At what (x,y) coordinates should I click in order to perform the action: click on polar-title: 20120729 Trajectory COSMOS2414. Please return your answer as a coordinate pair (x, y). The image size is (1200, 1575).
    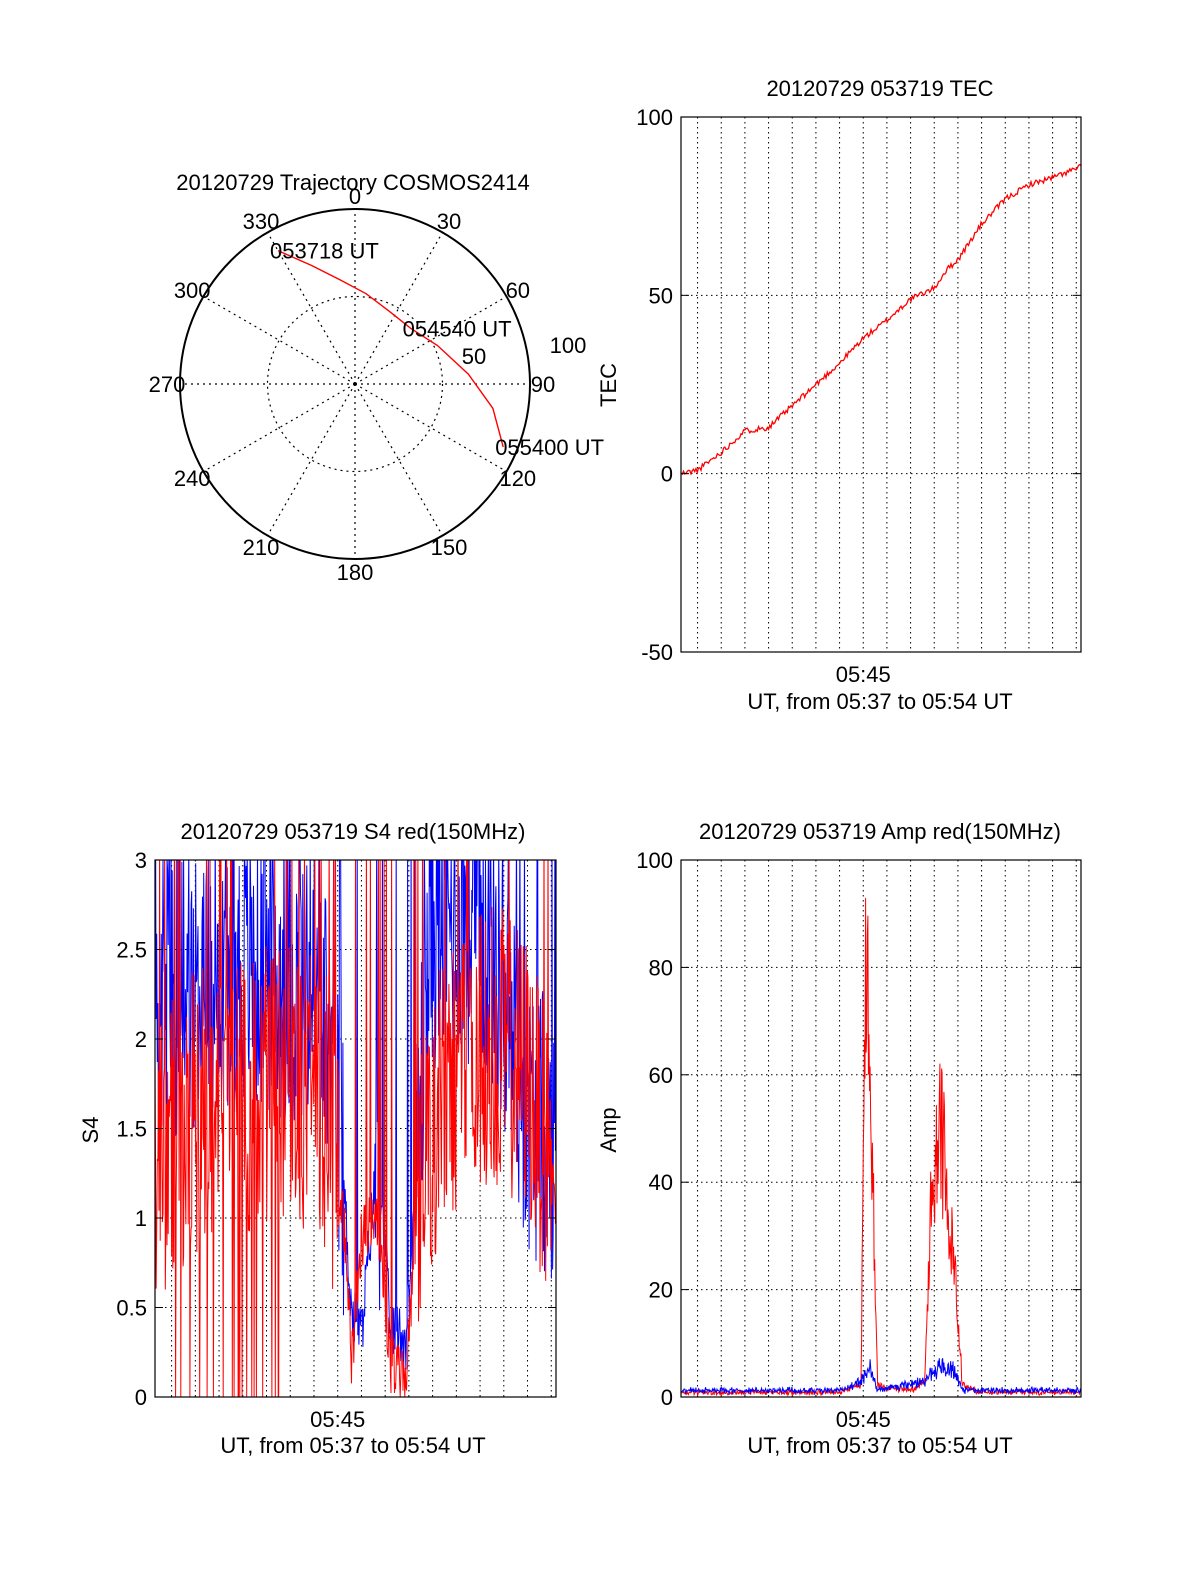
    Looking at the image, I should click on (352, 182).